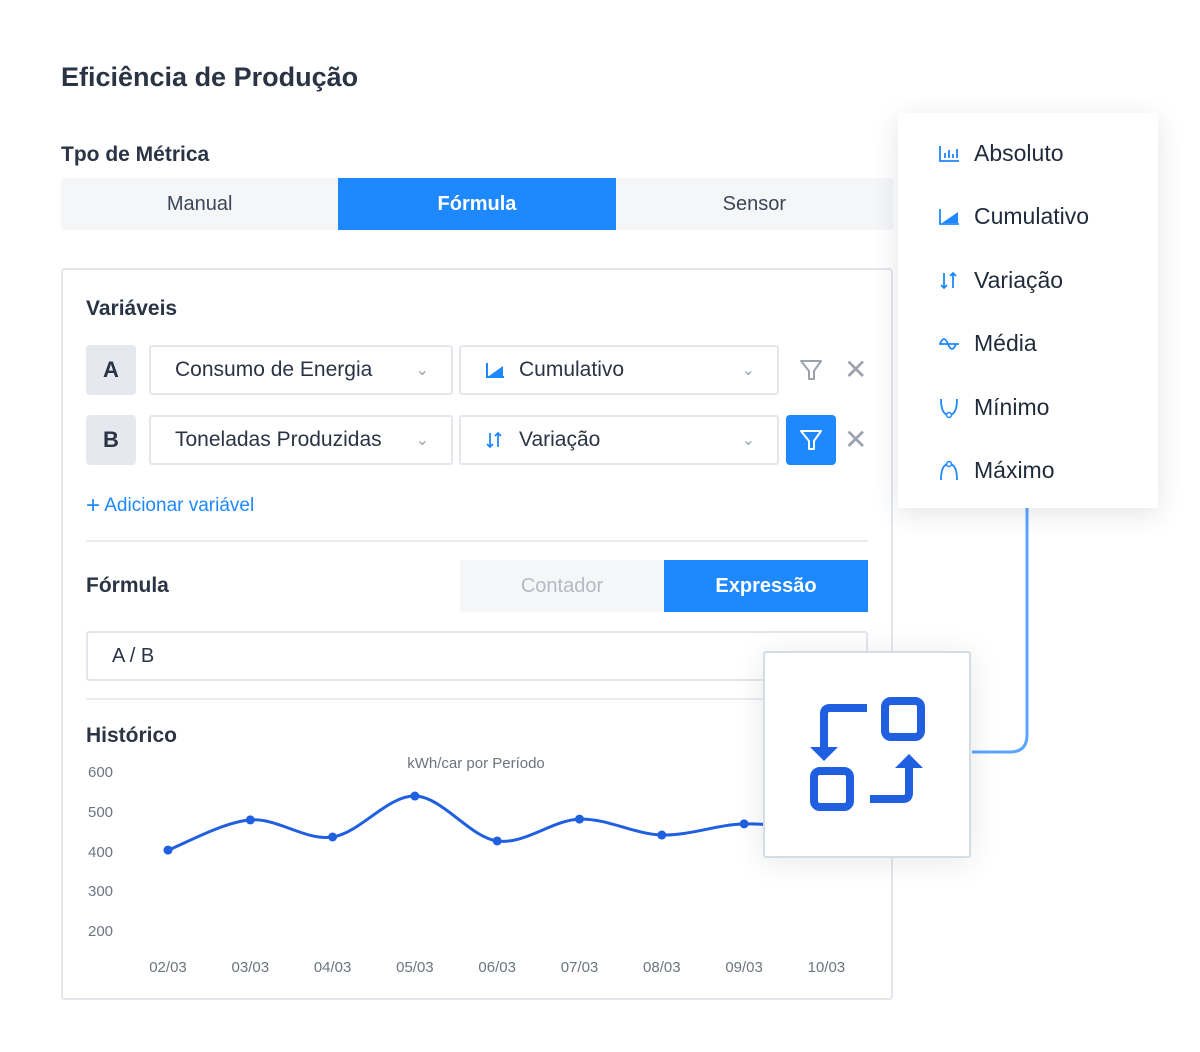  Describe the element at coordinates (127, 585) in the screenshot. I see `formula-heading: Fórmula` at that location.